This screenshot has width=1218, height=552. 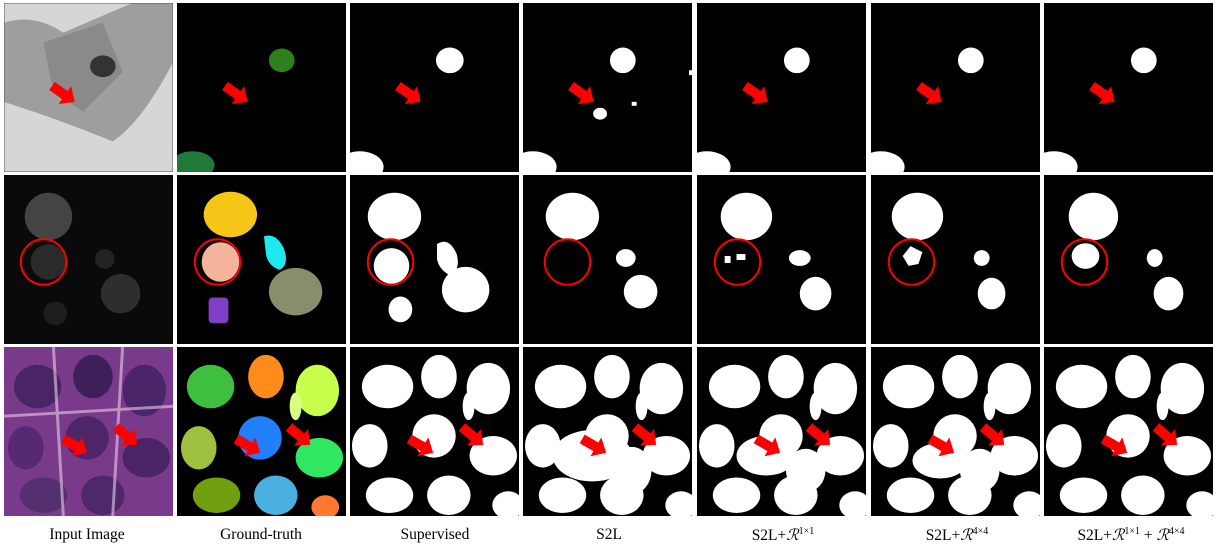 I want to click on panel-s2l-row-3-arrows, so click(x=607, y=431).